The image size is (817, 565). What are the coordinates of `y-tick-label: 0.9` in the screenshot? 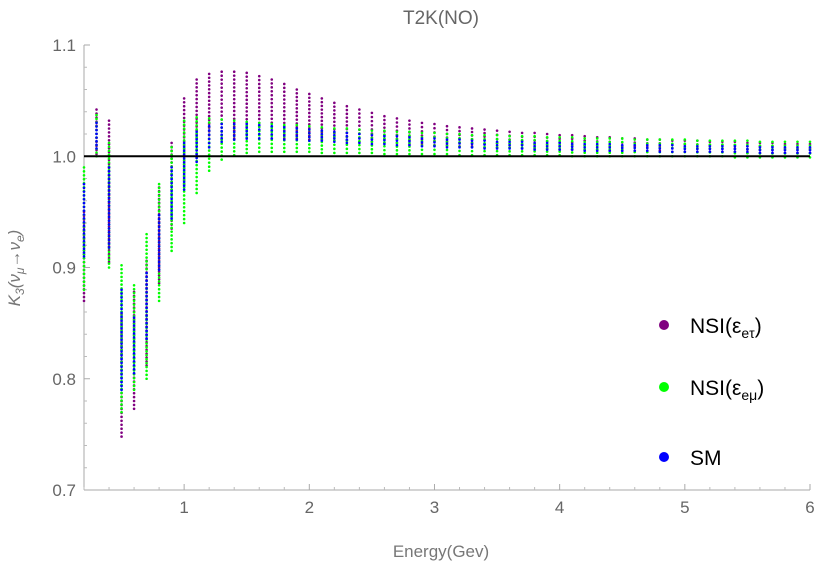 It's located at (64, 268).